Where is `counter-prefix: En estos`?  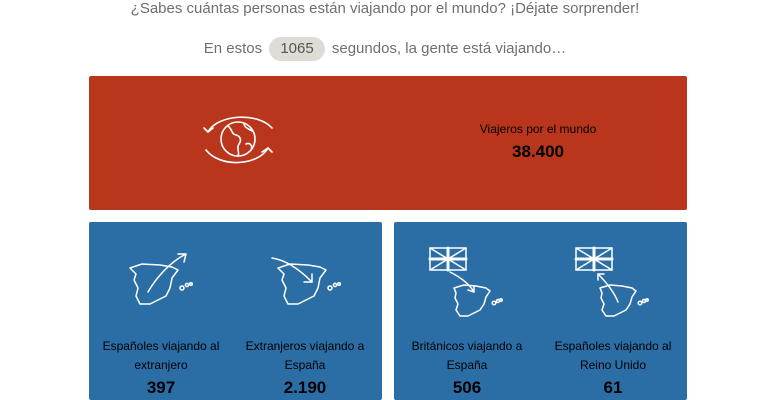
counter-prefix: En estos is located at coordinates (233, 48).